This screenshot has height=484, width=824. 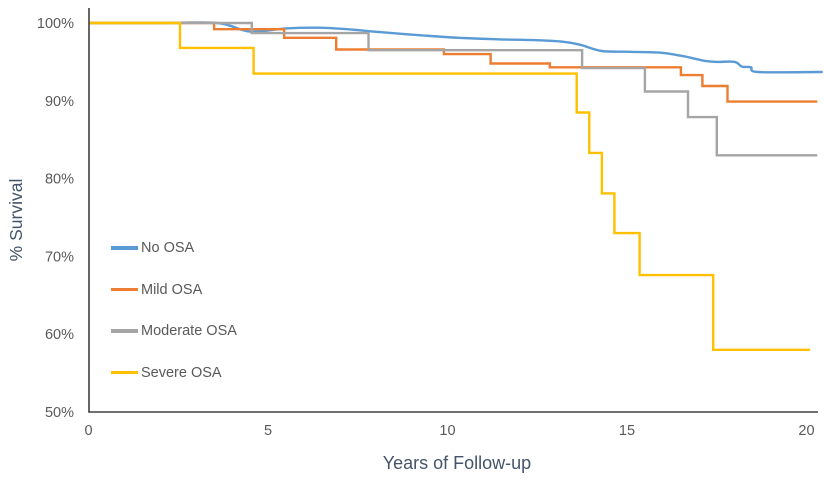 I want to click on legend-item-mild-osa: Mild OSA, so click(x=156, y=290).